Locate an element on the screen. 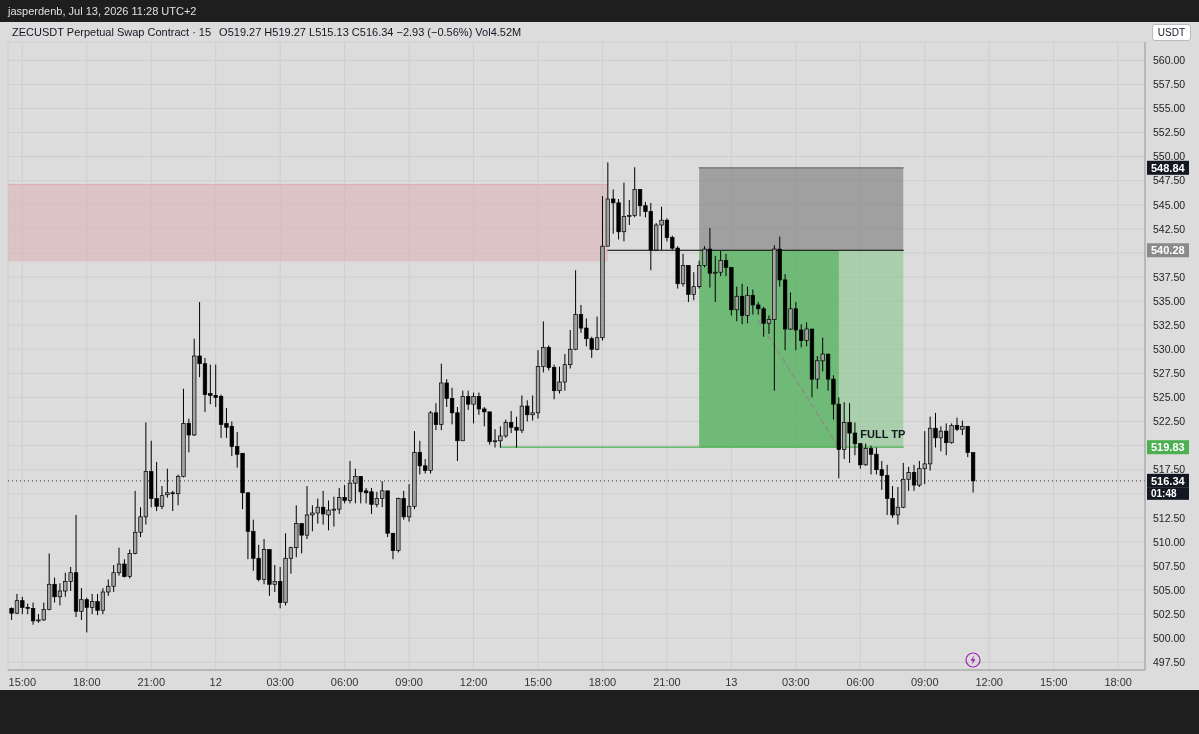  y-tick-label: 555.00 is located at coordinates (1169, 108).